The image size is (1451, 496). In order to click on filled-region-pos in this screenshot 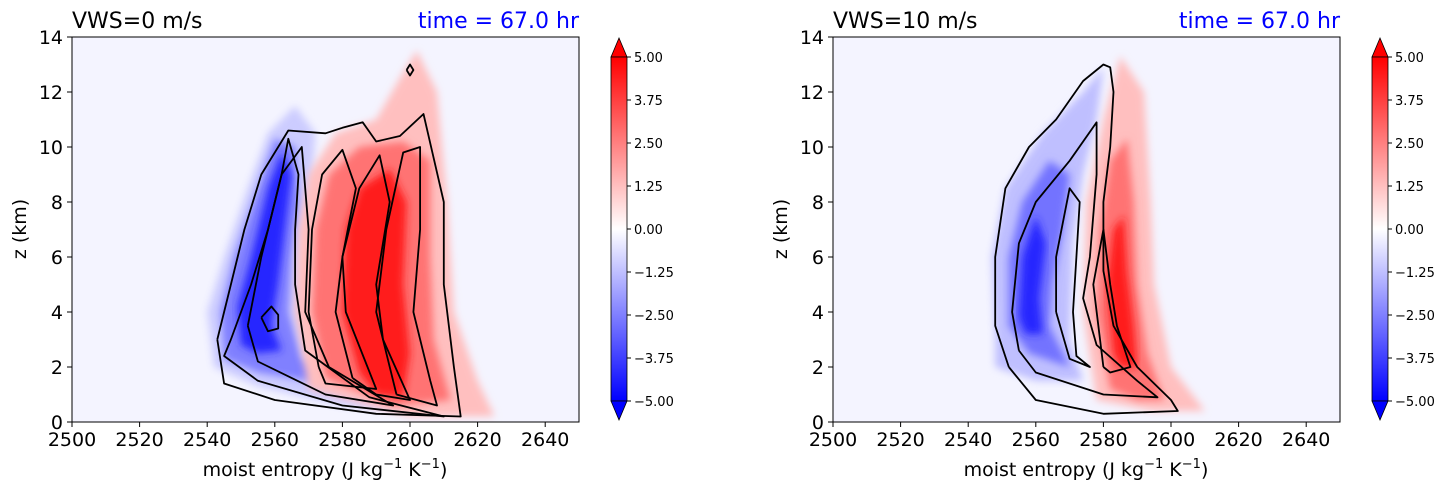, I will do `click(1122, 291)`.